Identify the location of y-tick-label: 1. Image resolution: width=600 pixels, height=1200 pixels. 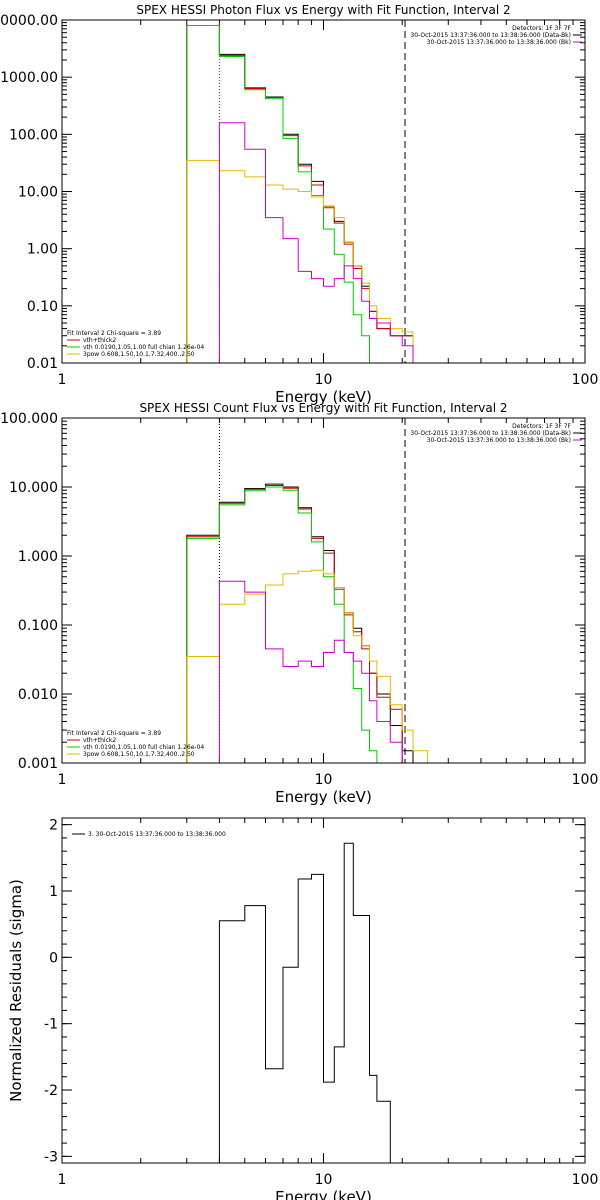
(53, 892).